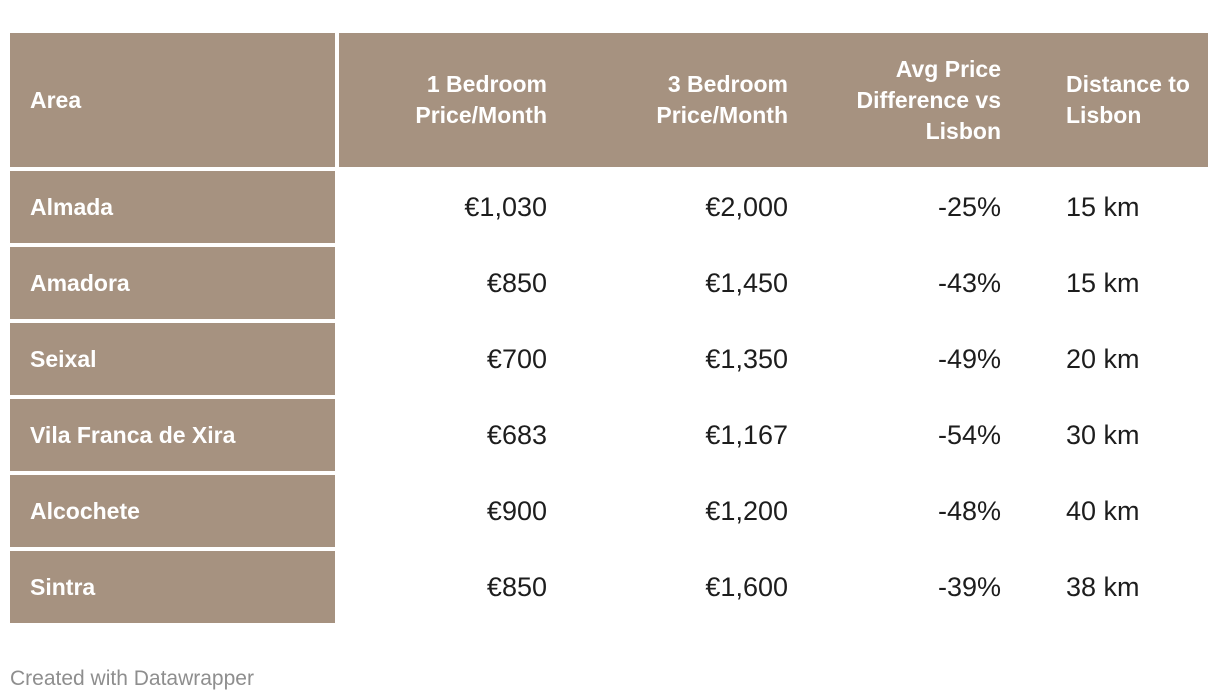  Describe the element at coordinates (914, 285) in the screenshot. I see `price-diff-cell: -43%` at that location.